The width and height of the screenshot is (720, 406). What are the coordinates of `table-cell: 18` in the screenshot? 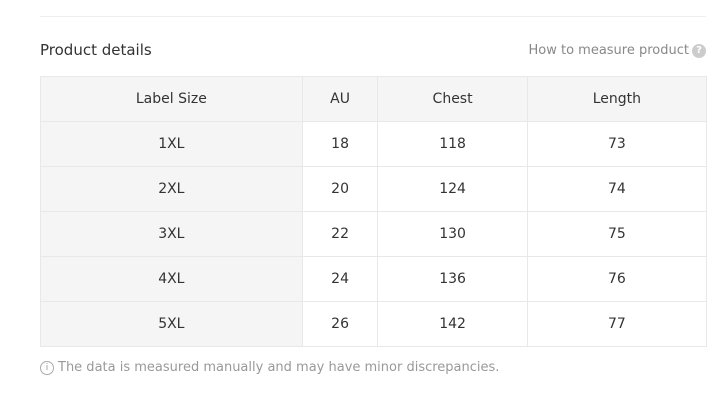 It's located at (340, 144).